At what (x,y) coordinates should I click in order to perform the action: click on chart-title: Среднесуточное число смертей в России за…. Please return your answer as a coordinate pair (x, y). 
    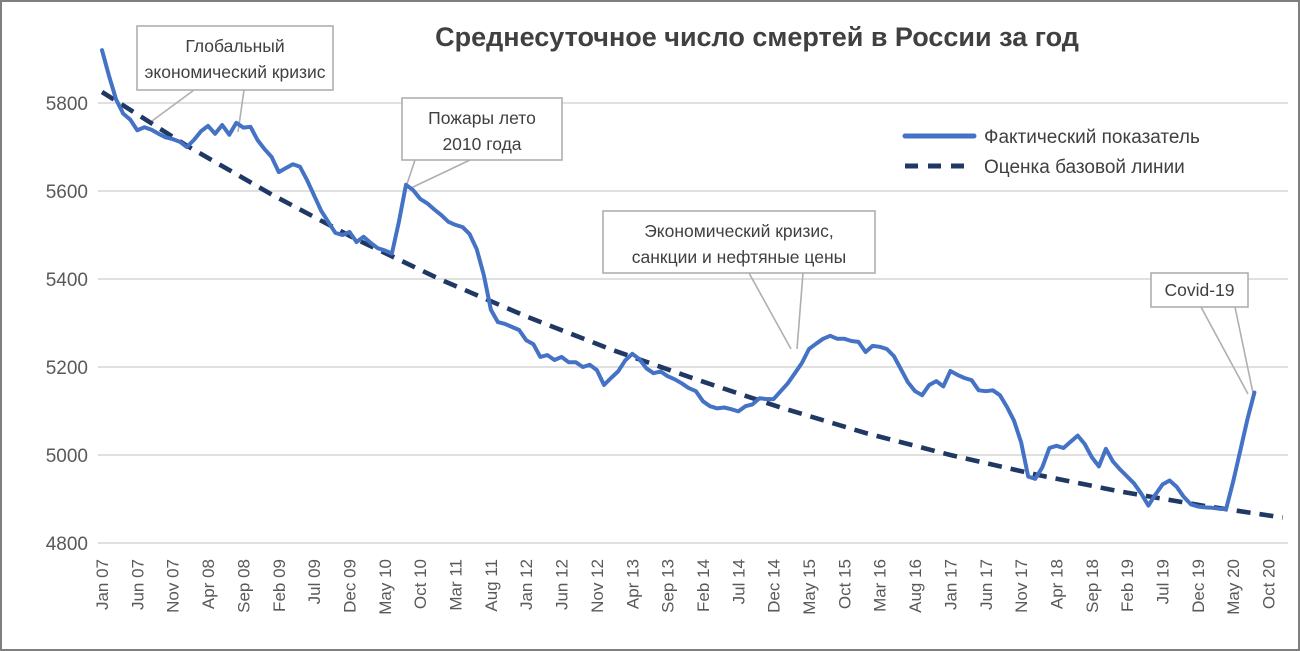
    Looking at the image, I should click on (757, 37).